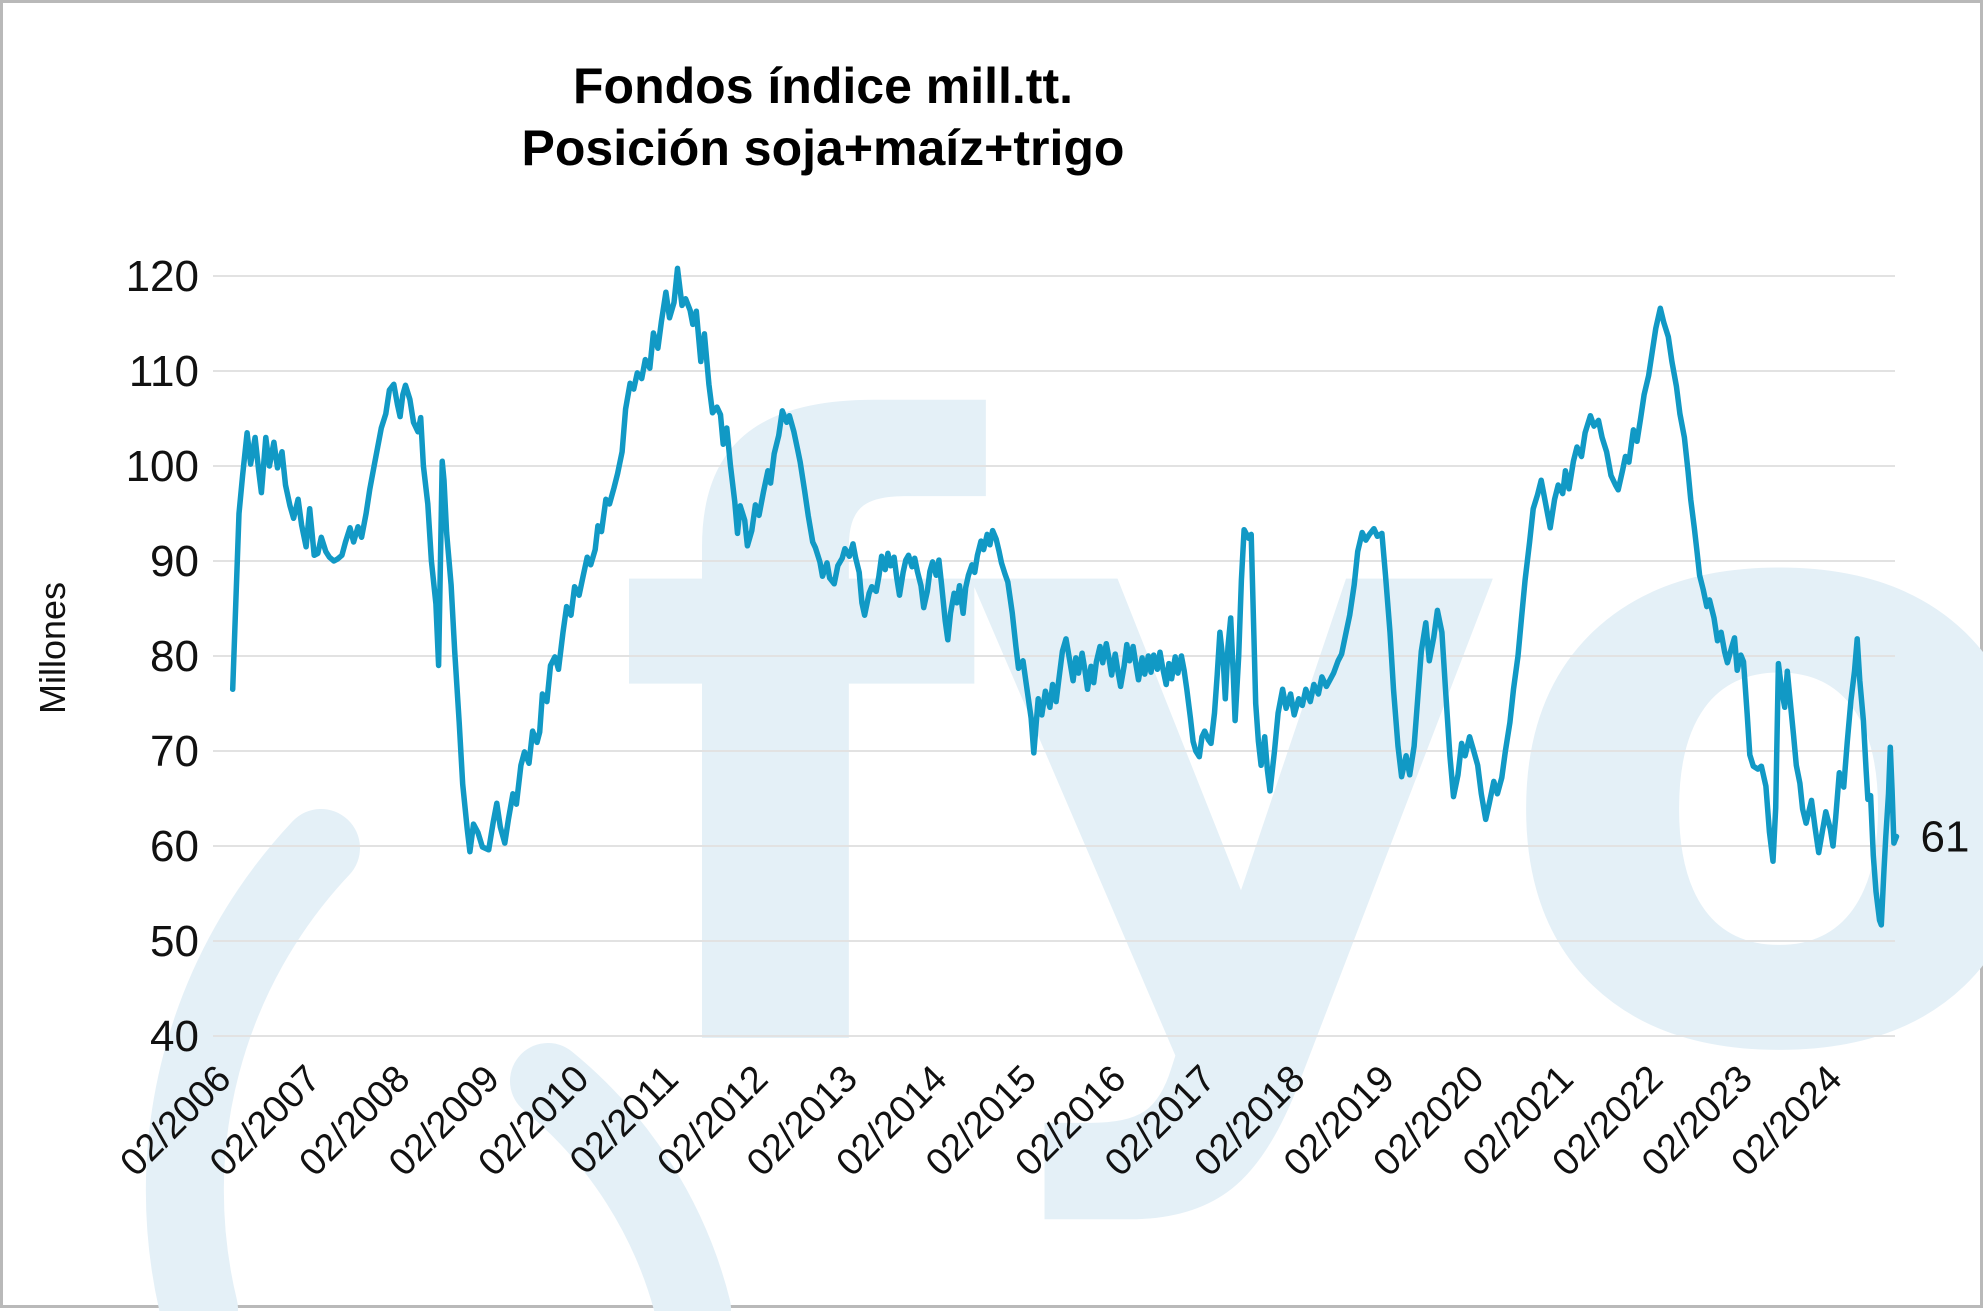  Describe the element at coordinates (174, 656) in the screenshot. I see `y-tick-label: 80` at that location.